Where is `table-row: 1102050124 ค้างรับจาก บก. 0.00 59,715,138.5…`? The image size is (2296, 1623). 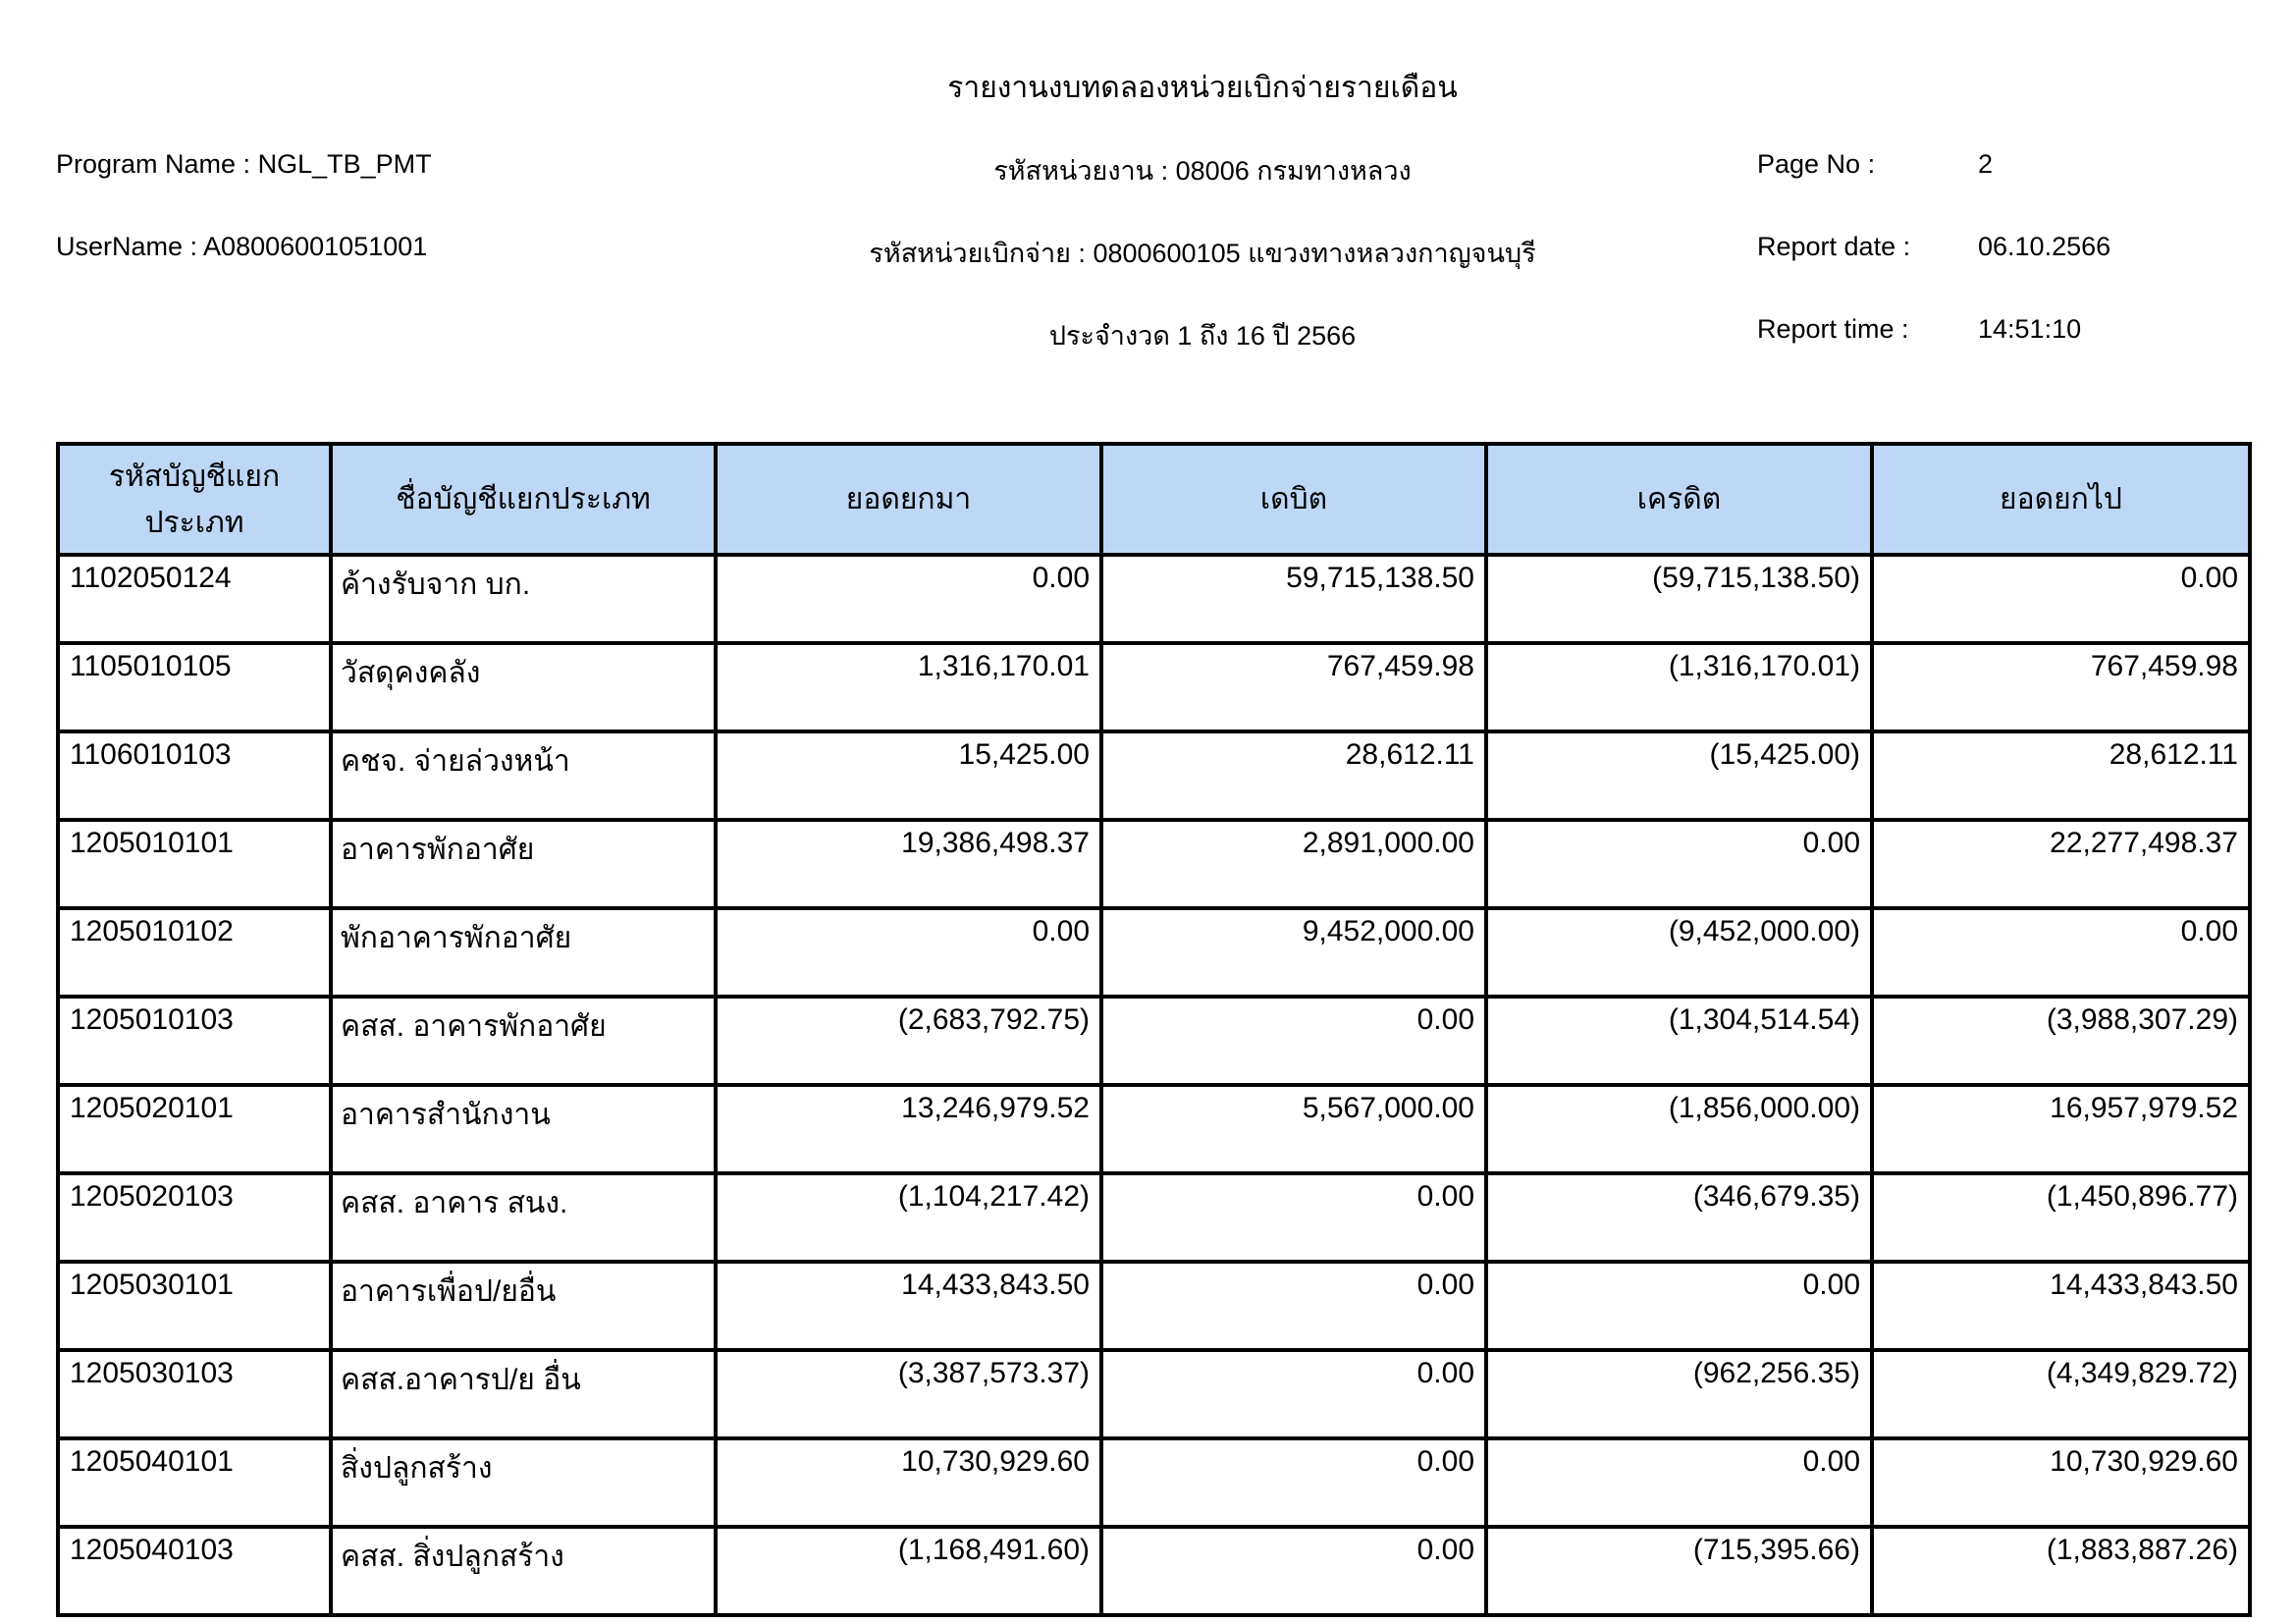 table-row: 1102050124 ค้างรับจาก บก. 0.00 59,715,138.5… is located at coordinates (1154, 599).